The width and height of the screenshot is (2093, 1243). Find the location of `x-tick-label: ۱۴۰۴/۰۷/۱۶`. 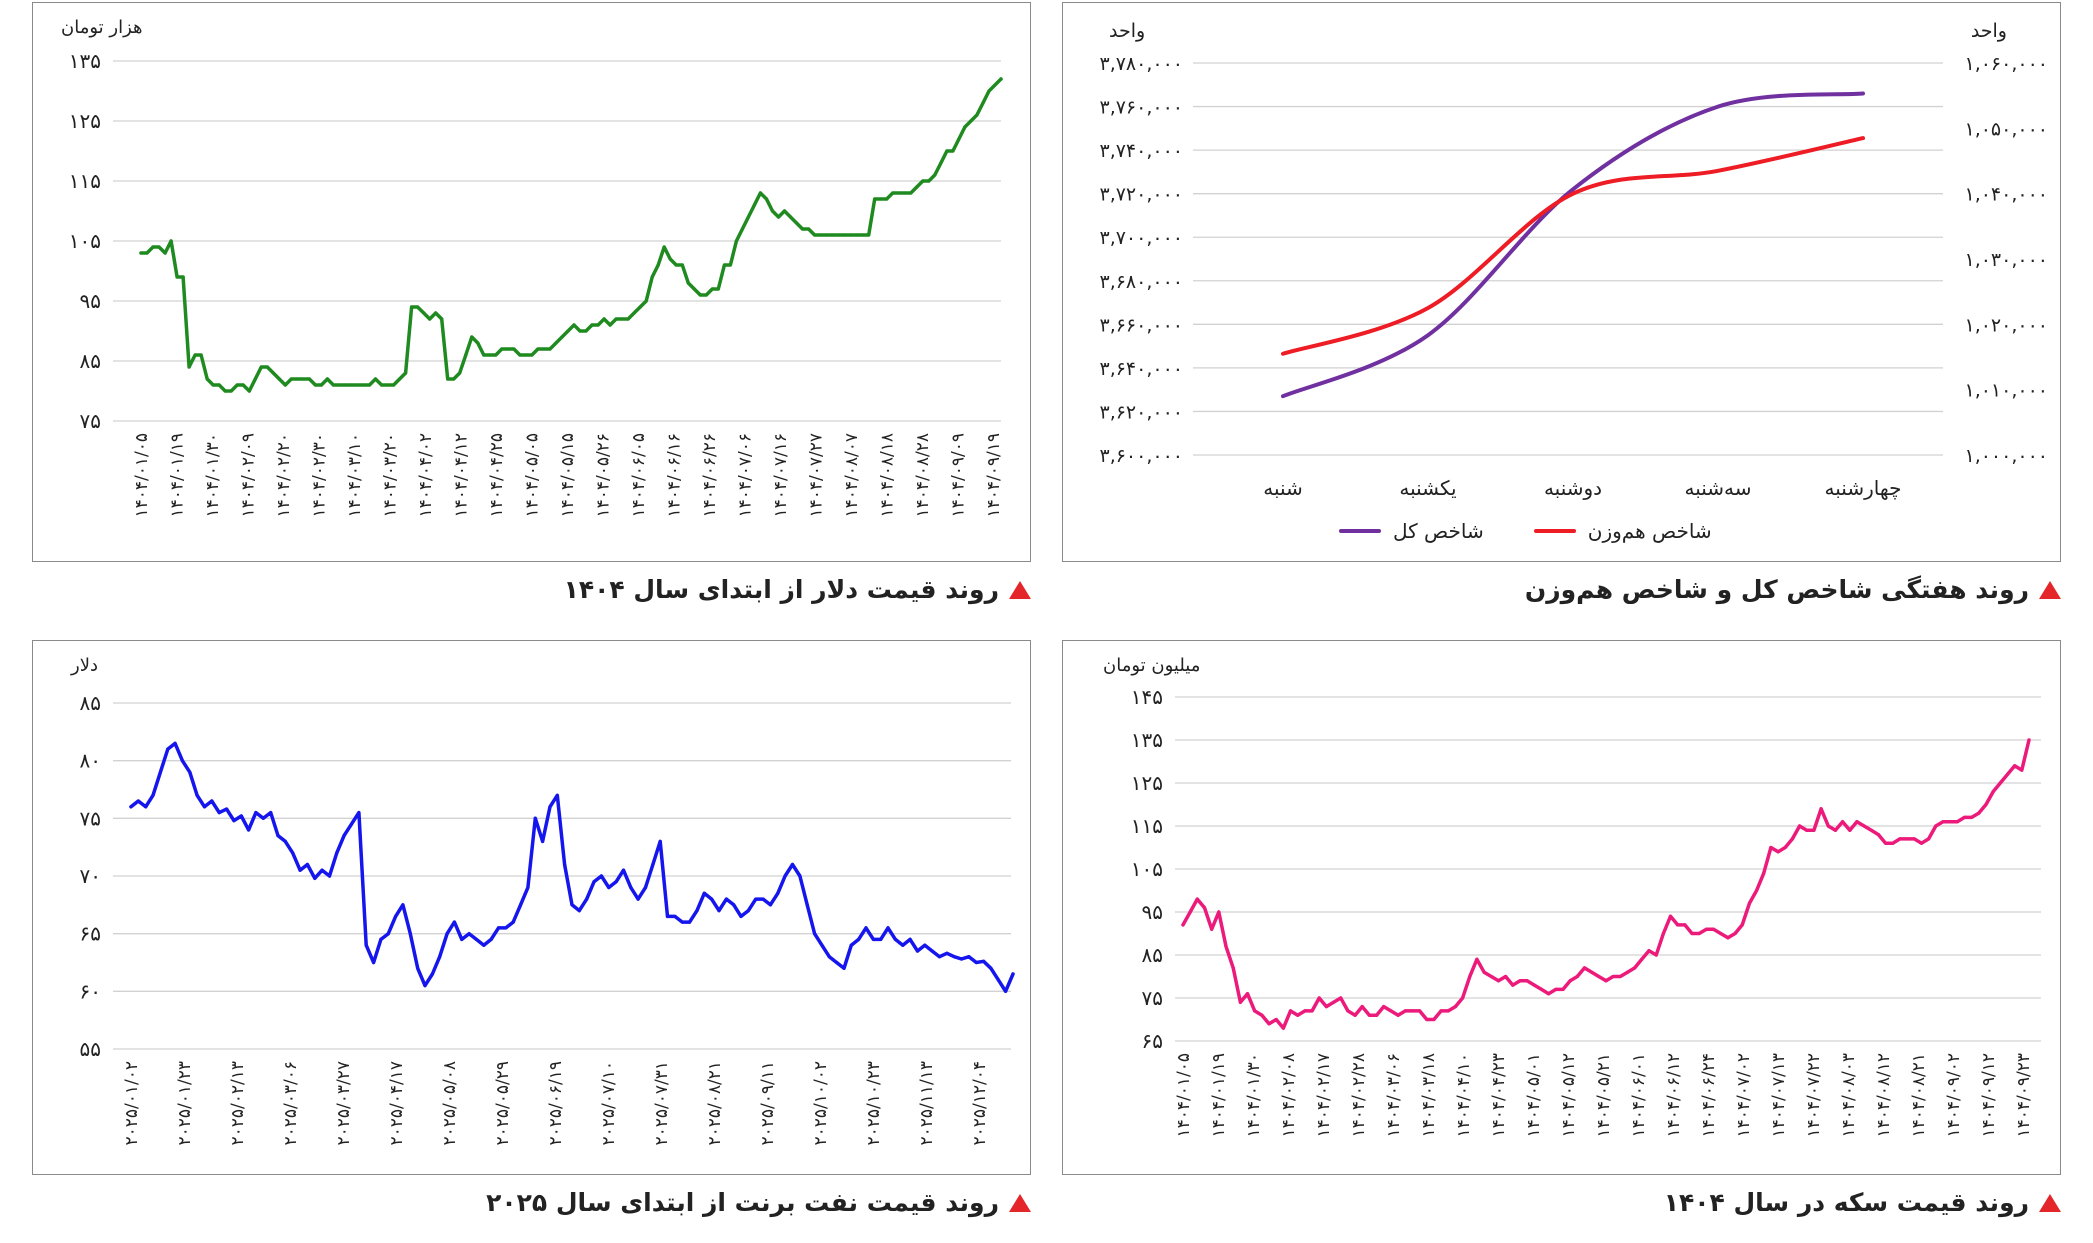

x-tick-label: ۱۴۰۴/۰۷/۱۶ is located at coordinates (781, 475).